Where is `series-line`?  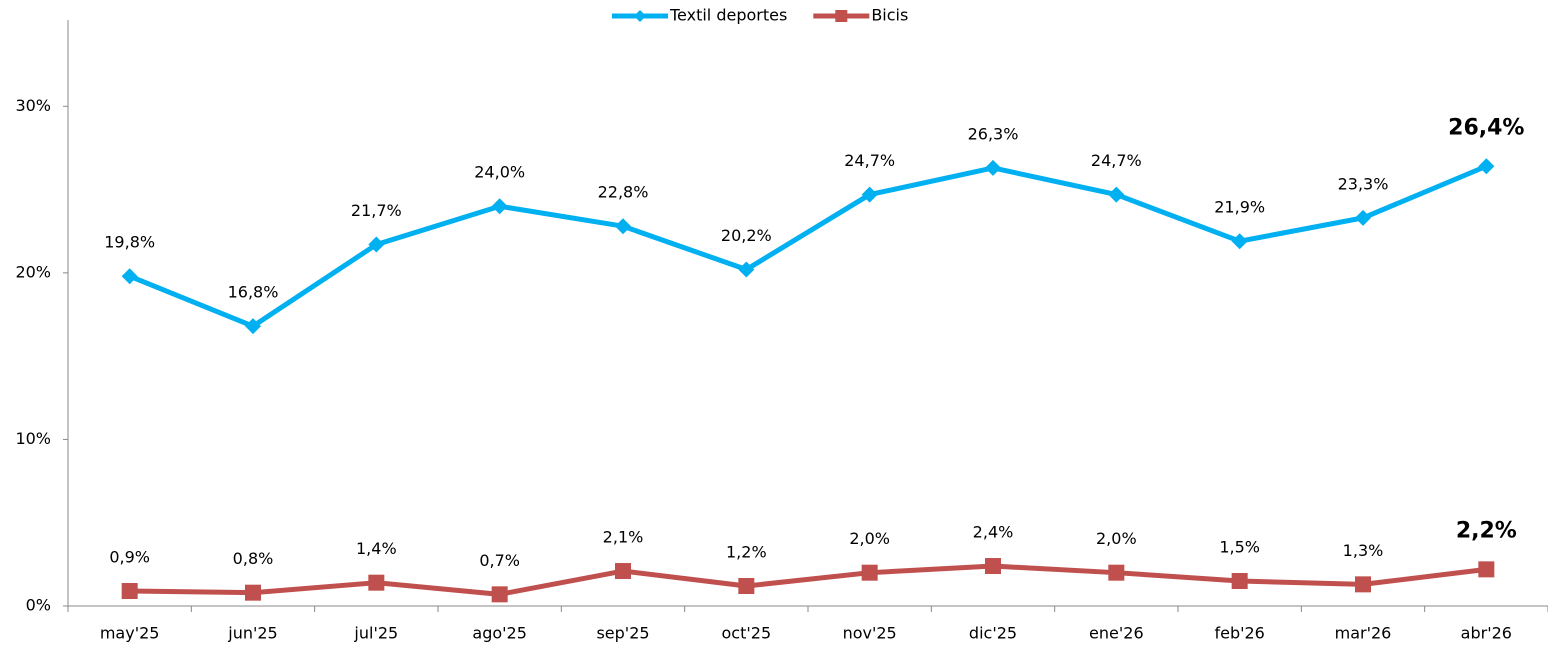
series-line is located at coordinates (808, 580).